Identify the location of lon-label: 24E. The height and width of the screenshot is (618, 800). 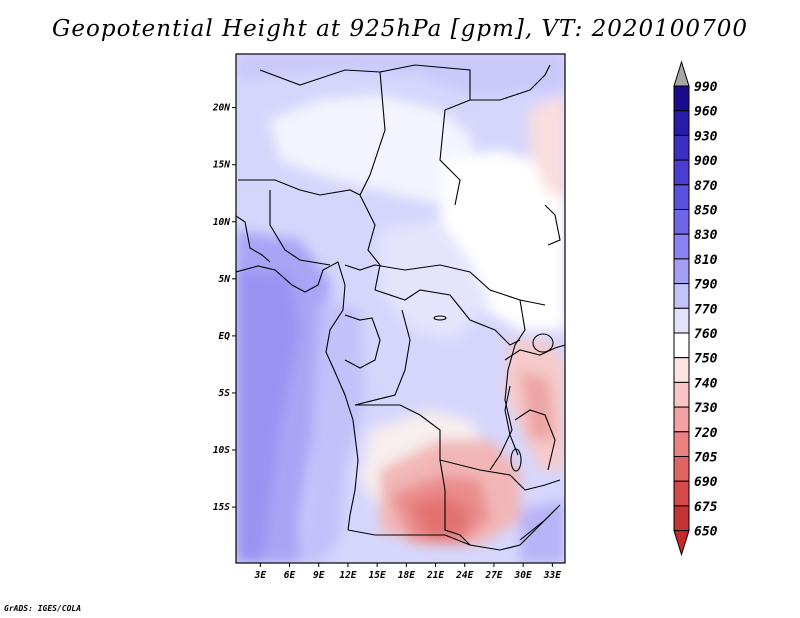
(464, 575).